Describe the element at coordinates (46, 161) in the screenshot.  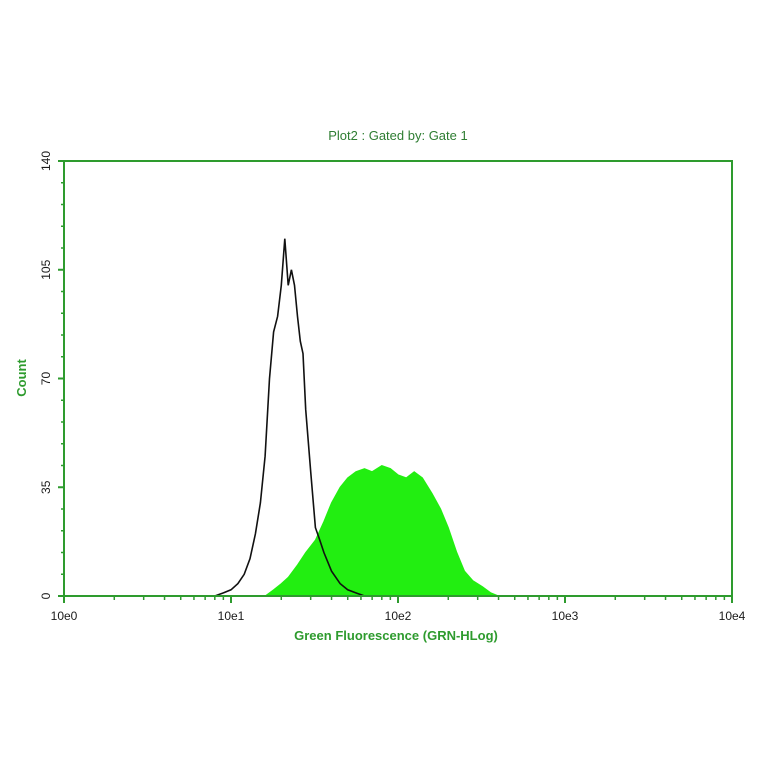
I see `y-tick-label: 140` at that location.